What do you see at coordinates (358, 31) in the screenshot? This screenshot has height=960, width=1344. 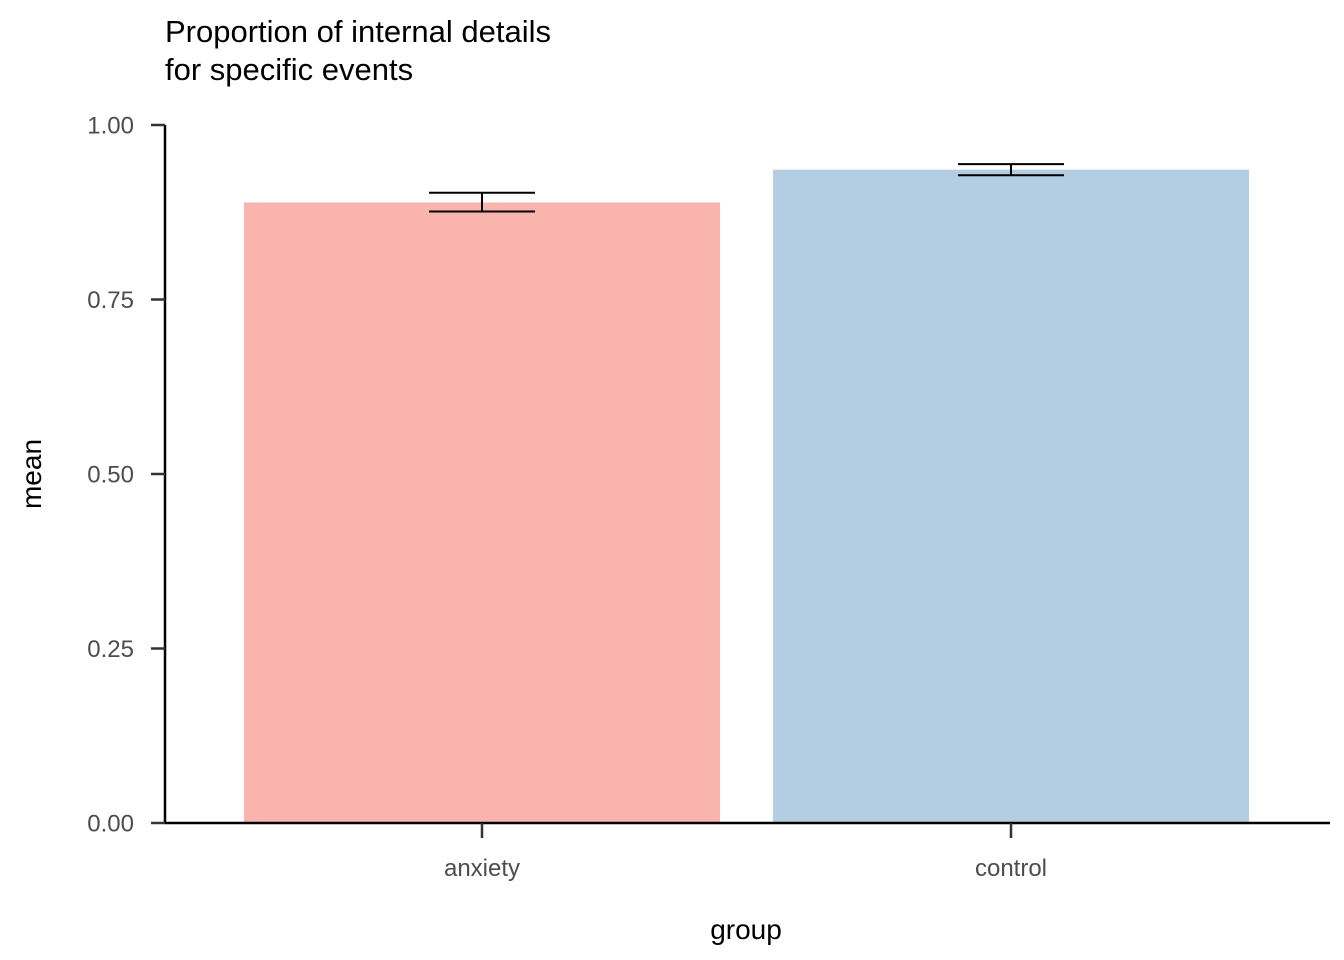 I see `chart-title-line-1: Proportion of internal details` at bounding box center [358, 31].